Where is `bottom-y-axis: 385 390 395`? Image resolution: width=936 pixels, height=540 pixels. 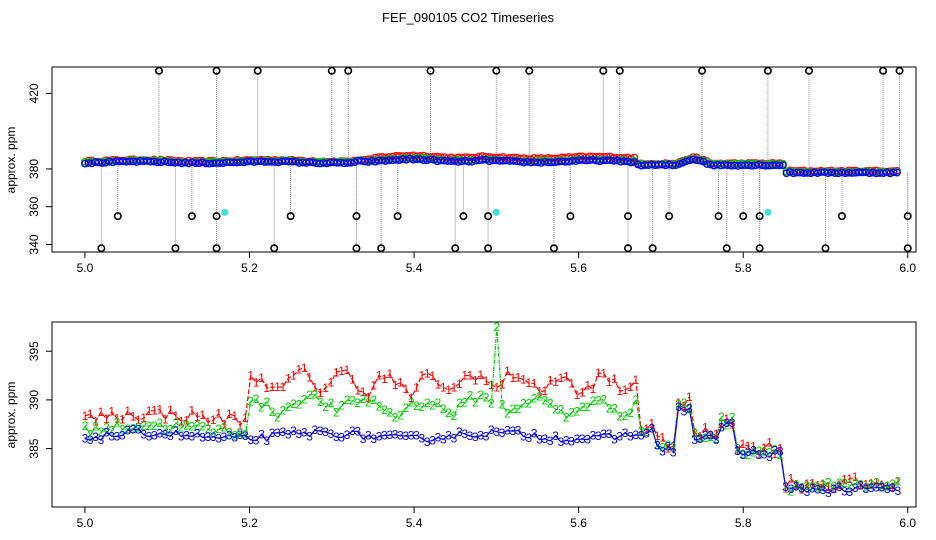 bottom-y-axis: 385 390 395 is located at coordinates (39, 400).